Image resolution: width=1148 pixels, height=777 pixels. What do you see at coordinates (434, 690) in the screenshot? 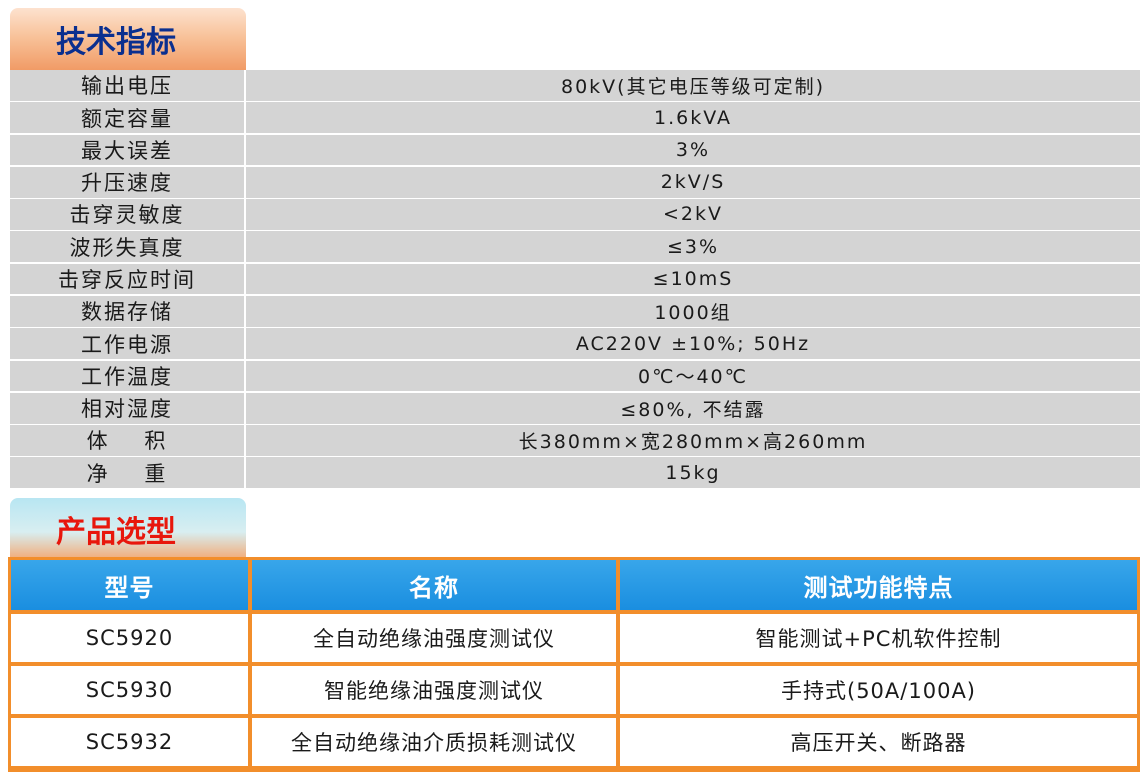
I see `model-name-cell: 智能绝缘油强度测试仪` at bounding box center [434, 690].